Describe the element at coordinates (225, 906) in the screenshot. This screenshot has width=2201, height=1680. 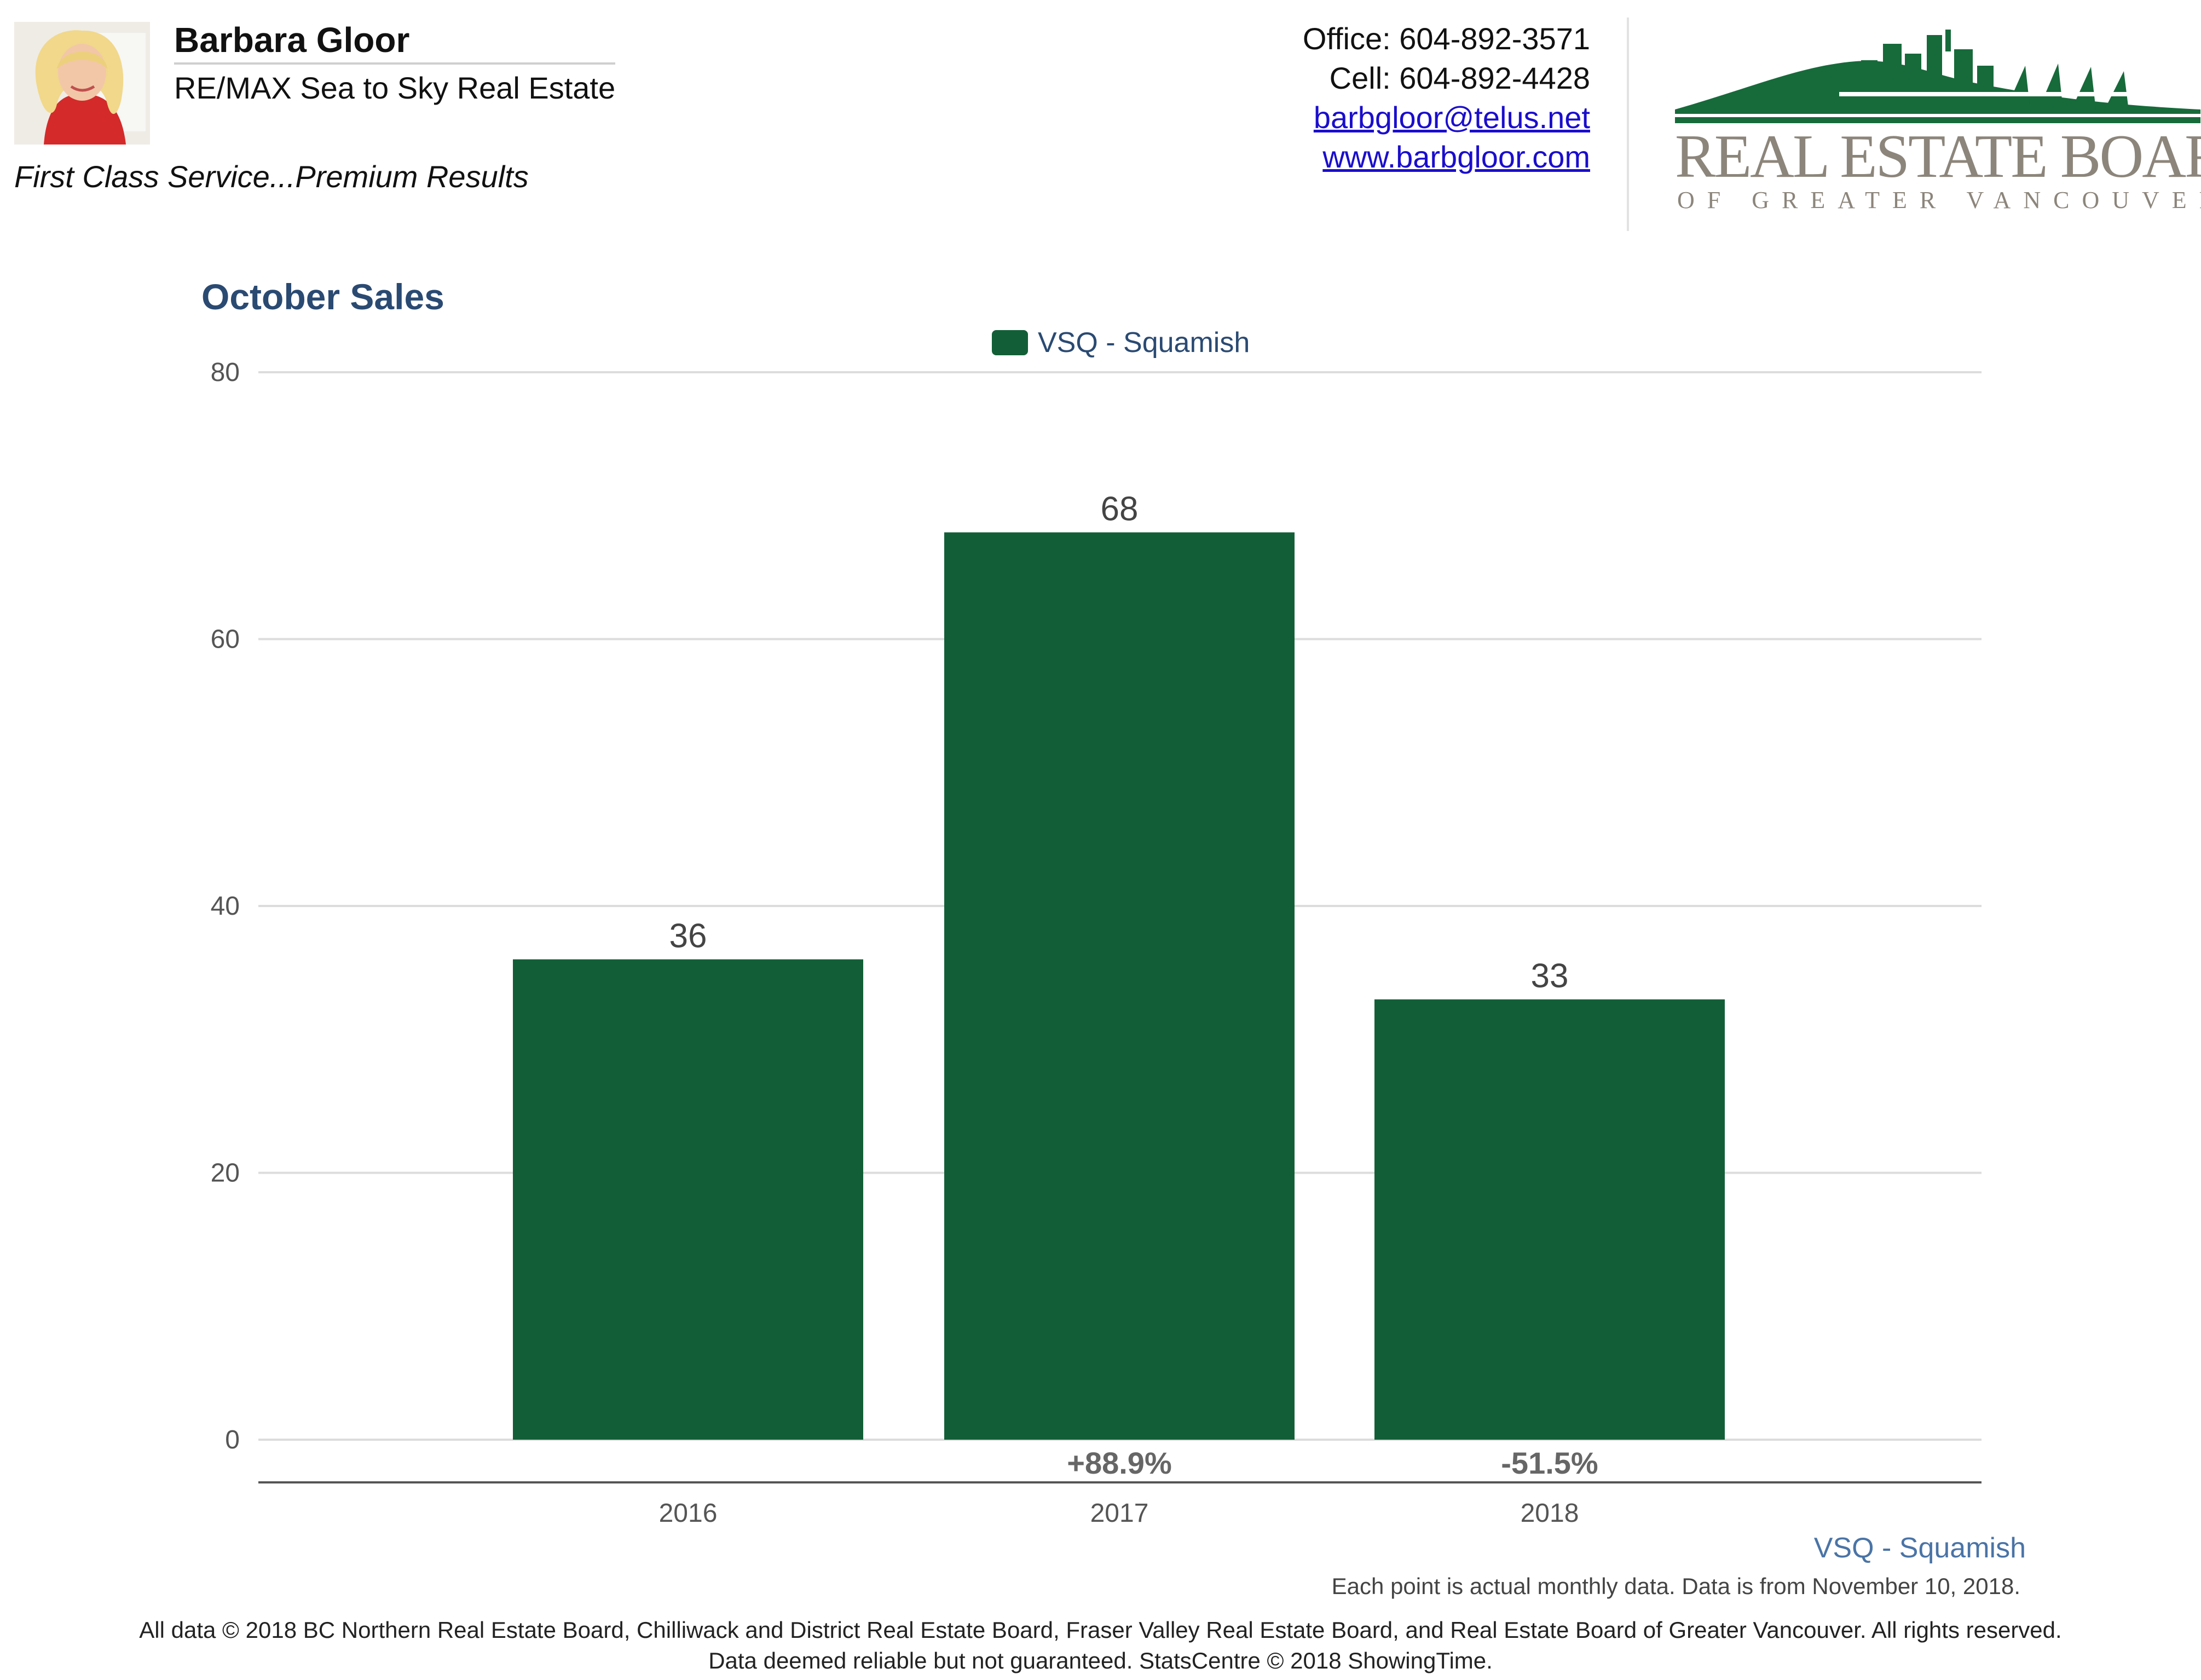
I see `y-tick-label: 40` at that location.